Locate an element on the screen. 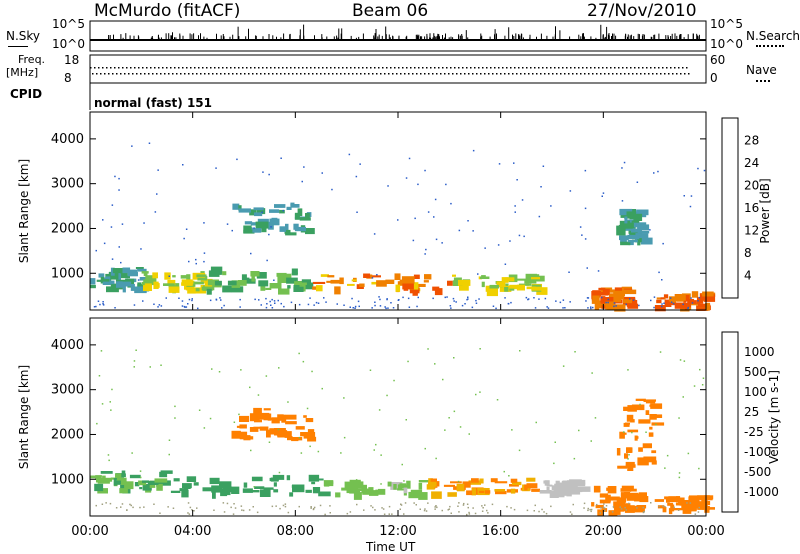  velocity-colorbar-tick: -100 is located at coordinates (757, 452).